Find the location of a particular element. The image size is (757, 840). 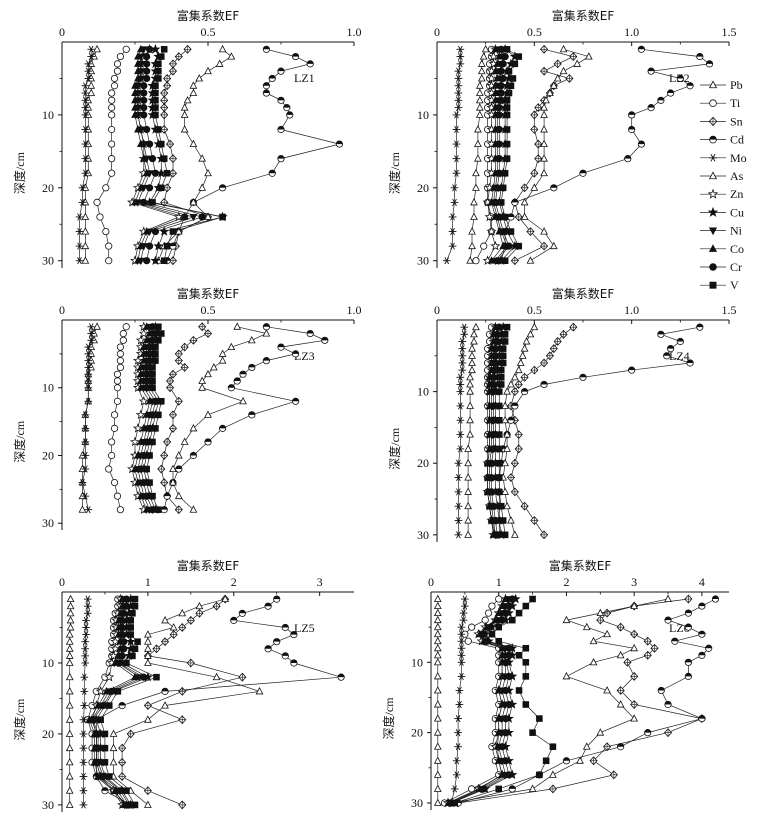

series-pb is located at coordinates (91, 154).